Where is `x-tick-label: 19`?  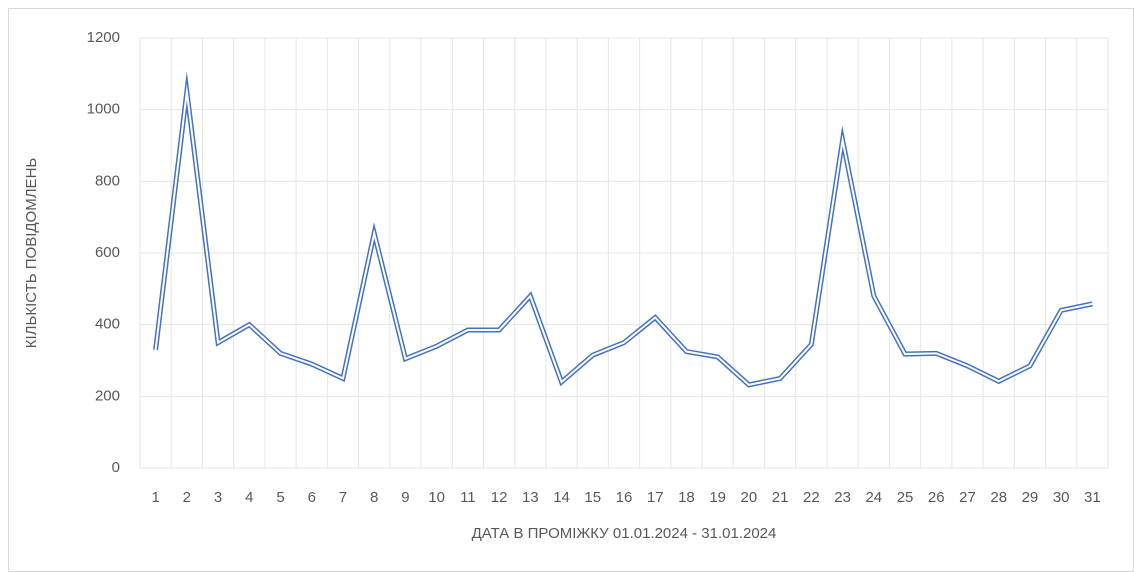
x-tick-label: 19 is located at coordinates (717, 497).